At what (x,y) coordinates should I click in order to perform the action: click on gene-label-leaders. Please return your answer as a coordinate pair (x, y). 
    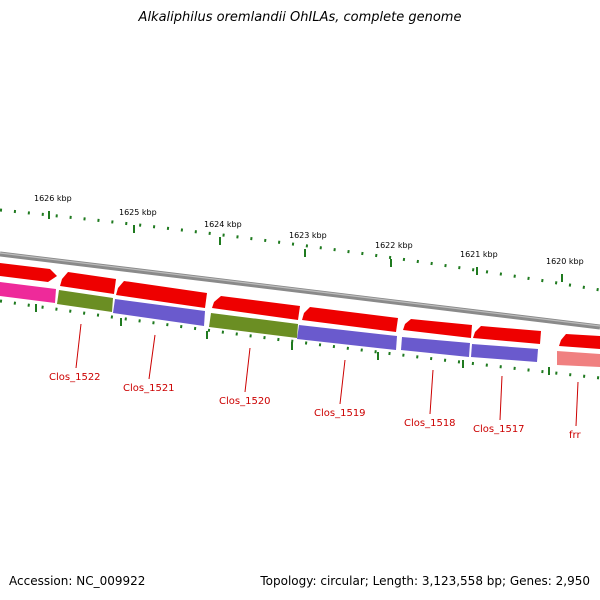
    Looking at the image, I should click on (327, 375).